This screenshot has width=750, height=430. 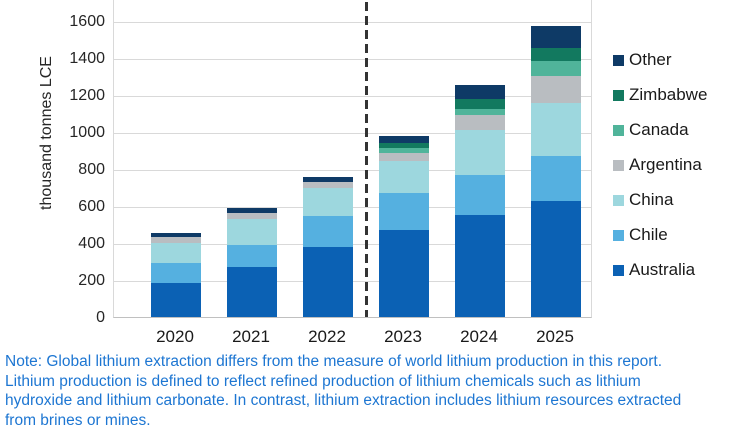 I want to click on legend-swatch-canada, so click(x=618, y=130).